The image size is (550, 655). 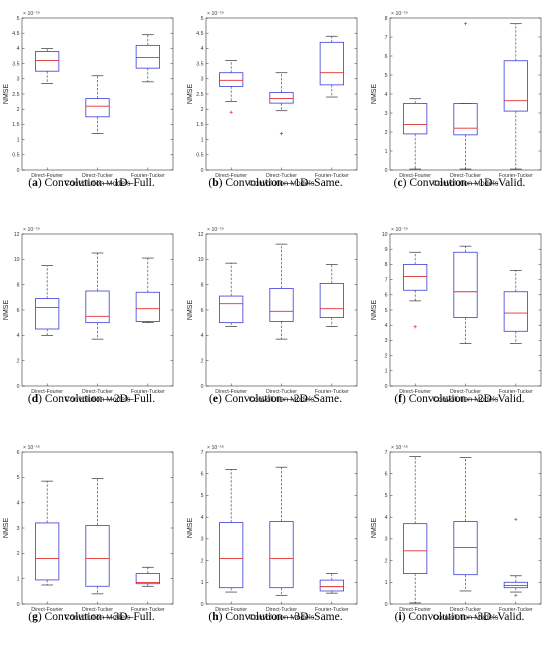 I want to click on y-tick-label: 3.5, so click(x=199, y=64).